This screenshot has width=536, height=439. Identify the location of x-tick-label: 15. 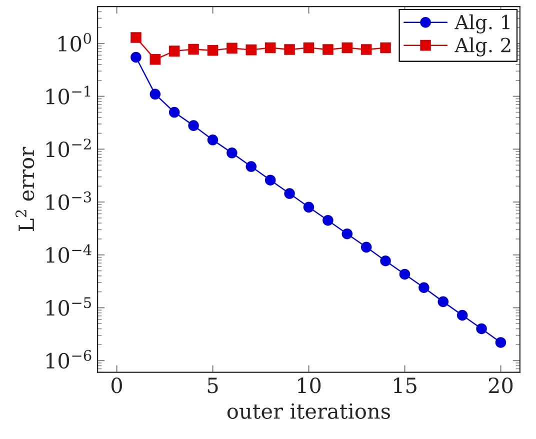
(405, 386).